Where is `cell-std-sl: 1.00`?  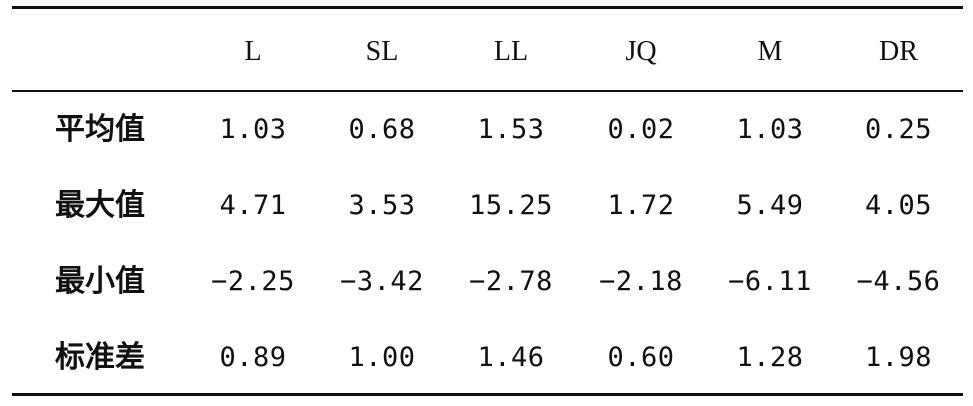 cell-std-sl: 1.00 is located at coordinates (382, 357).